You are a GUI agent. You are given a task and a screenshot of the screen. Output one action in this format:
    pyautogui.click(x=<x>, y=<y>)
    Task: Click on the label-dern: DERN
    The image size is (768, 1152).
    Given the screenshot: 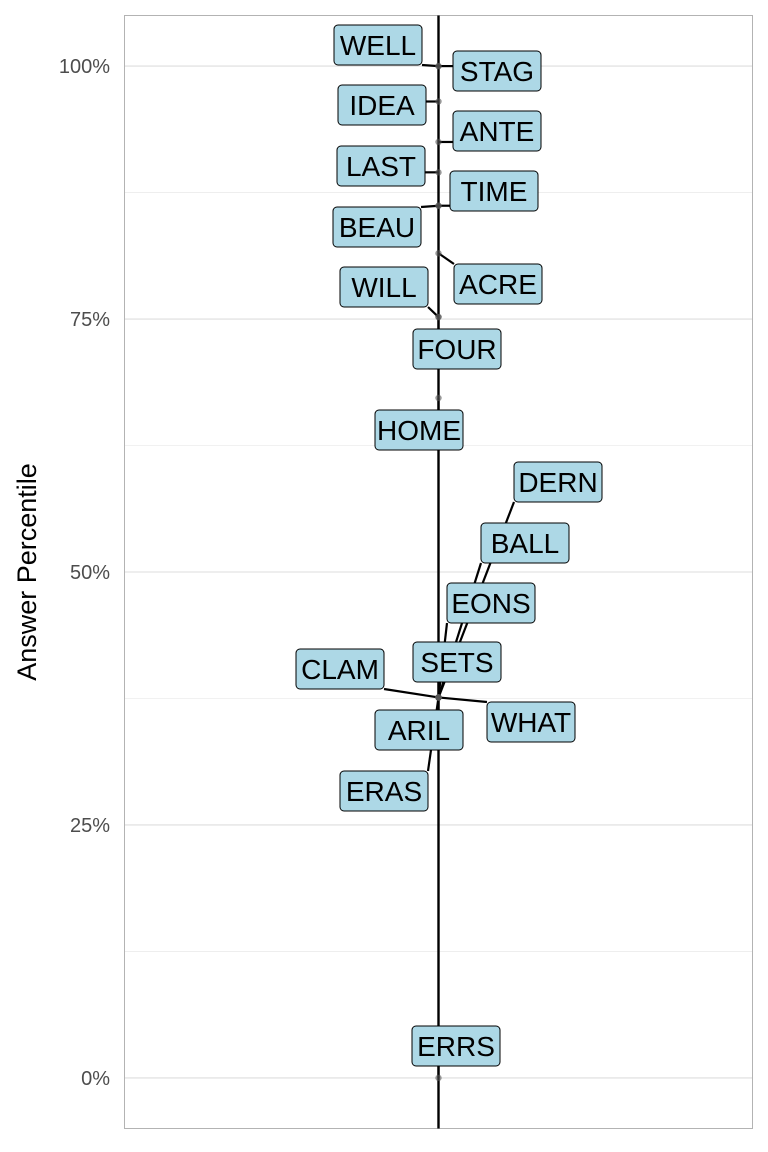 What is the action you would take?
    pyautogui.click(x=557, y=482)
    